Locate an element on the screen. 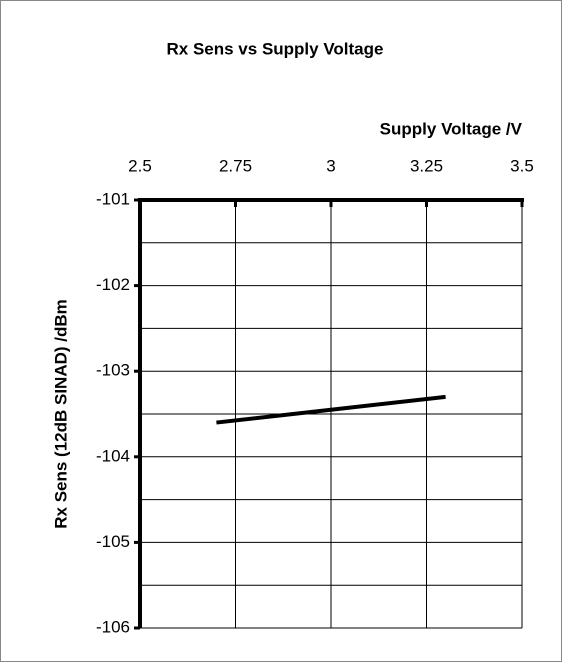 The image size is (562, 662). x-tick-label: 3 is located at coordinates (330, 165).